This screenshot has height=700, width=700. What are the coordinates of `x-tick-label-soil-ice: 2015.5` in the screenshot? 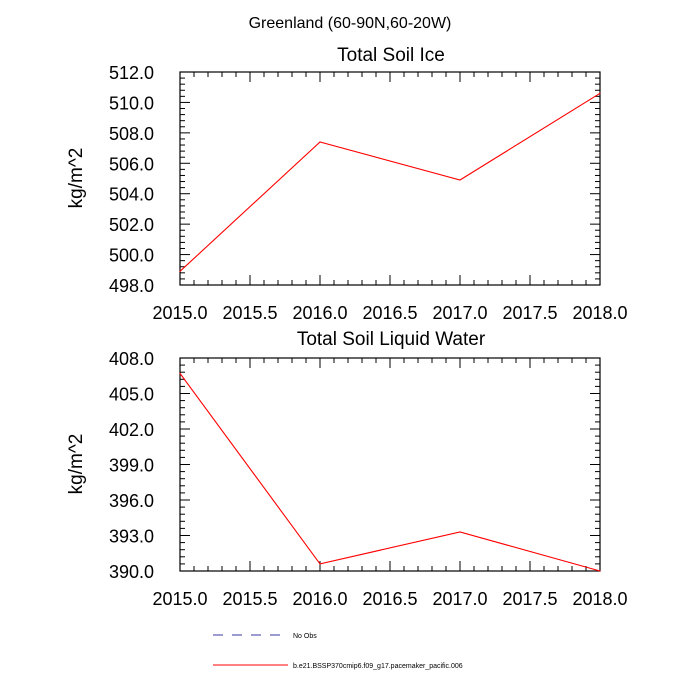 It's located at (249, 313).